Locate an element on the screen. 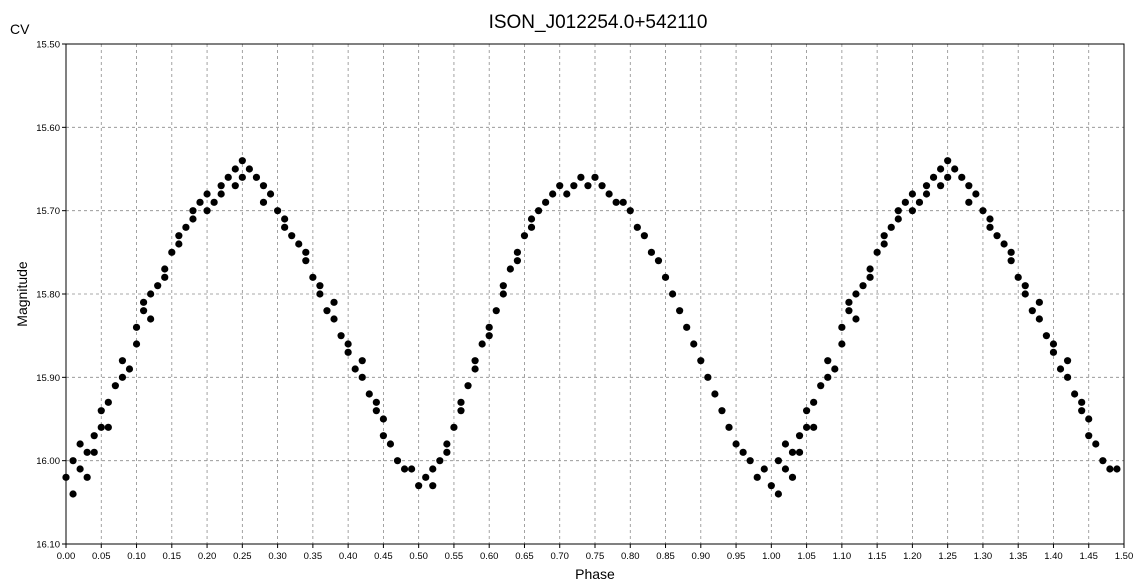  x-tick-label: 0.95 is located at coordinates (736, 556).